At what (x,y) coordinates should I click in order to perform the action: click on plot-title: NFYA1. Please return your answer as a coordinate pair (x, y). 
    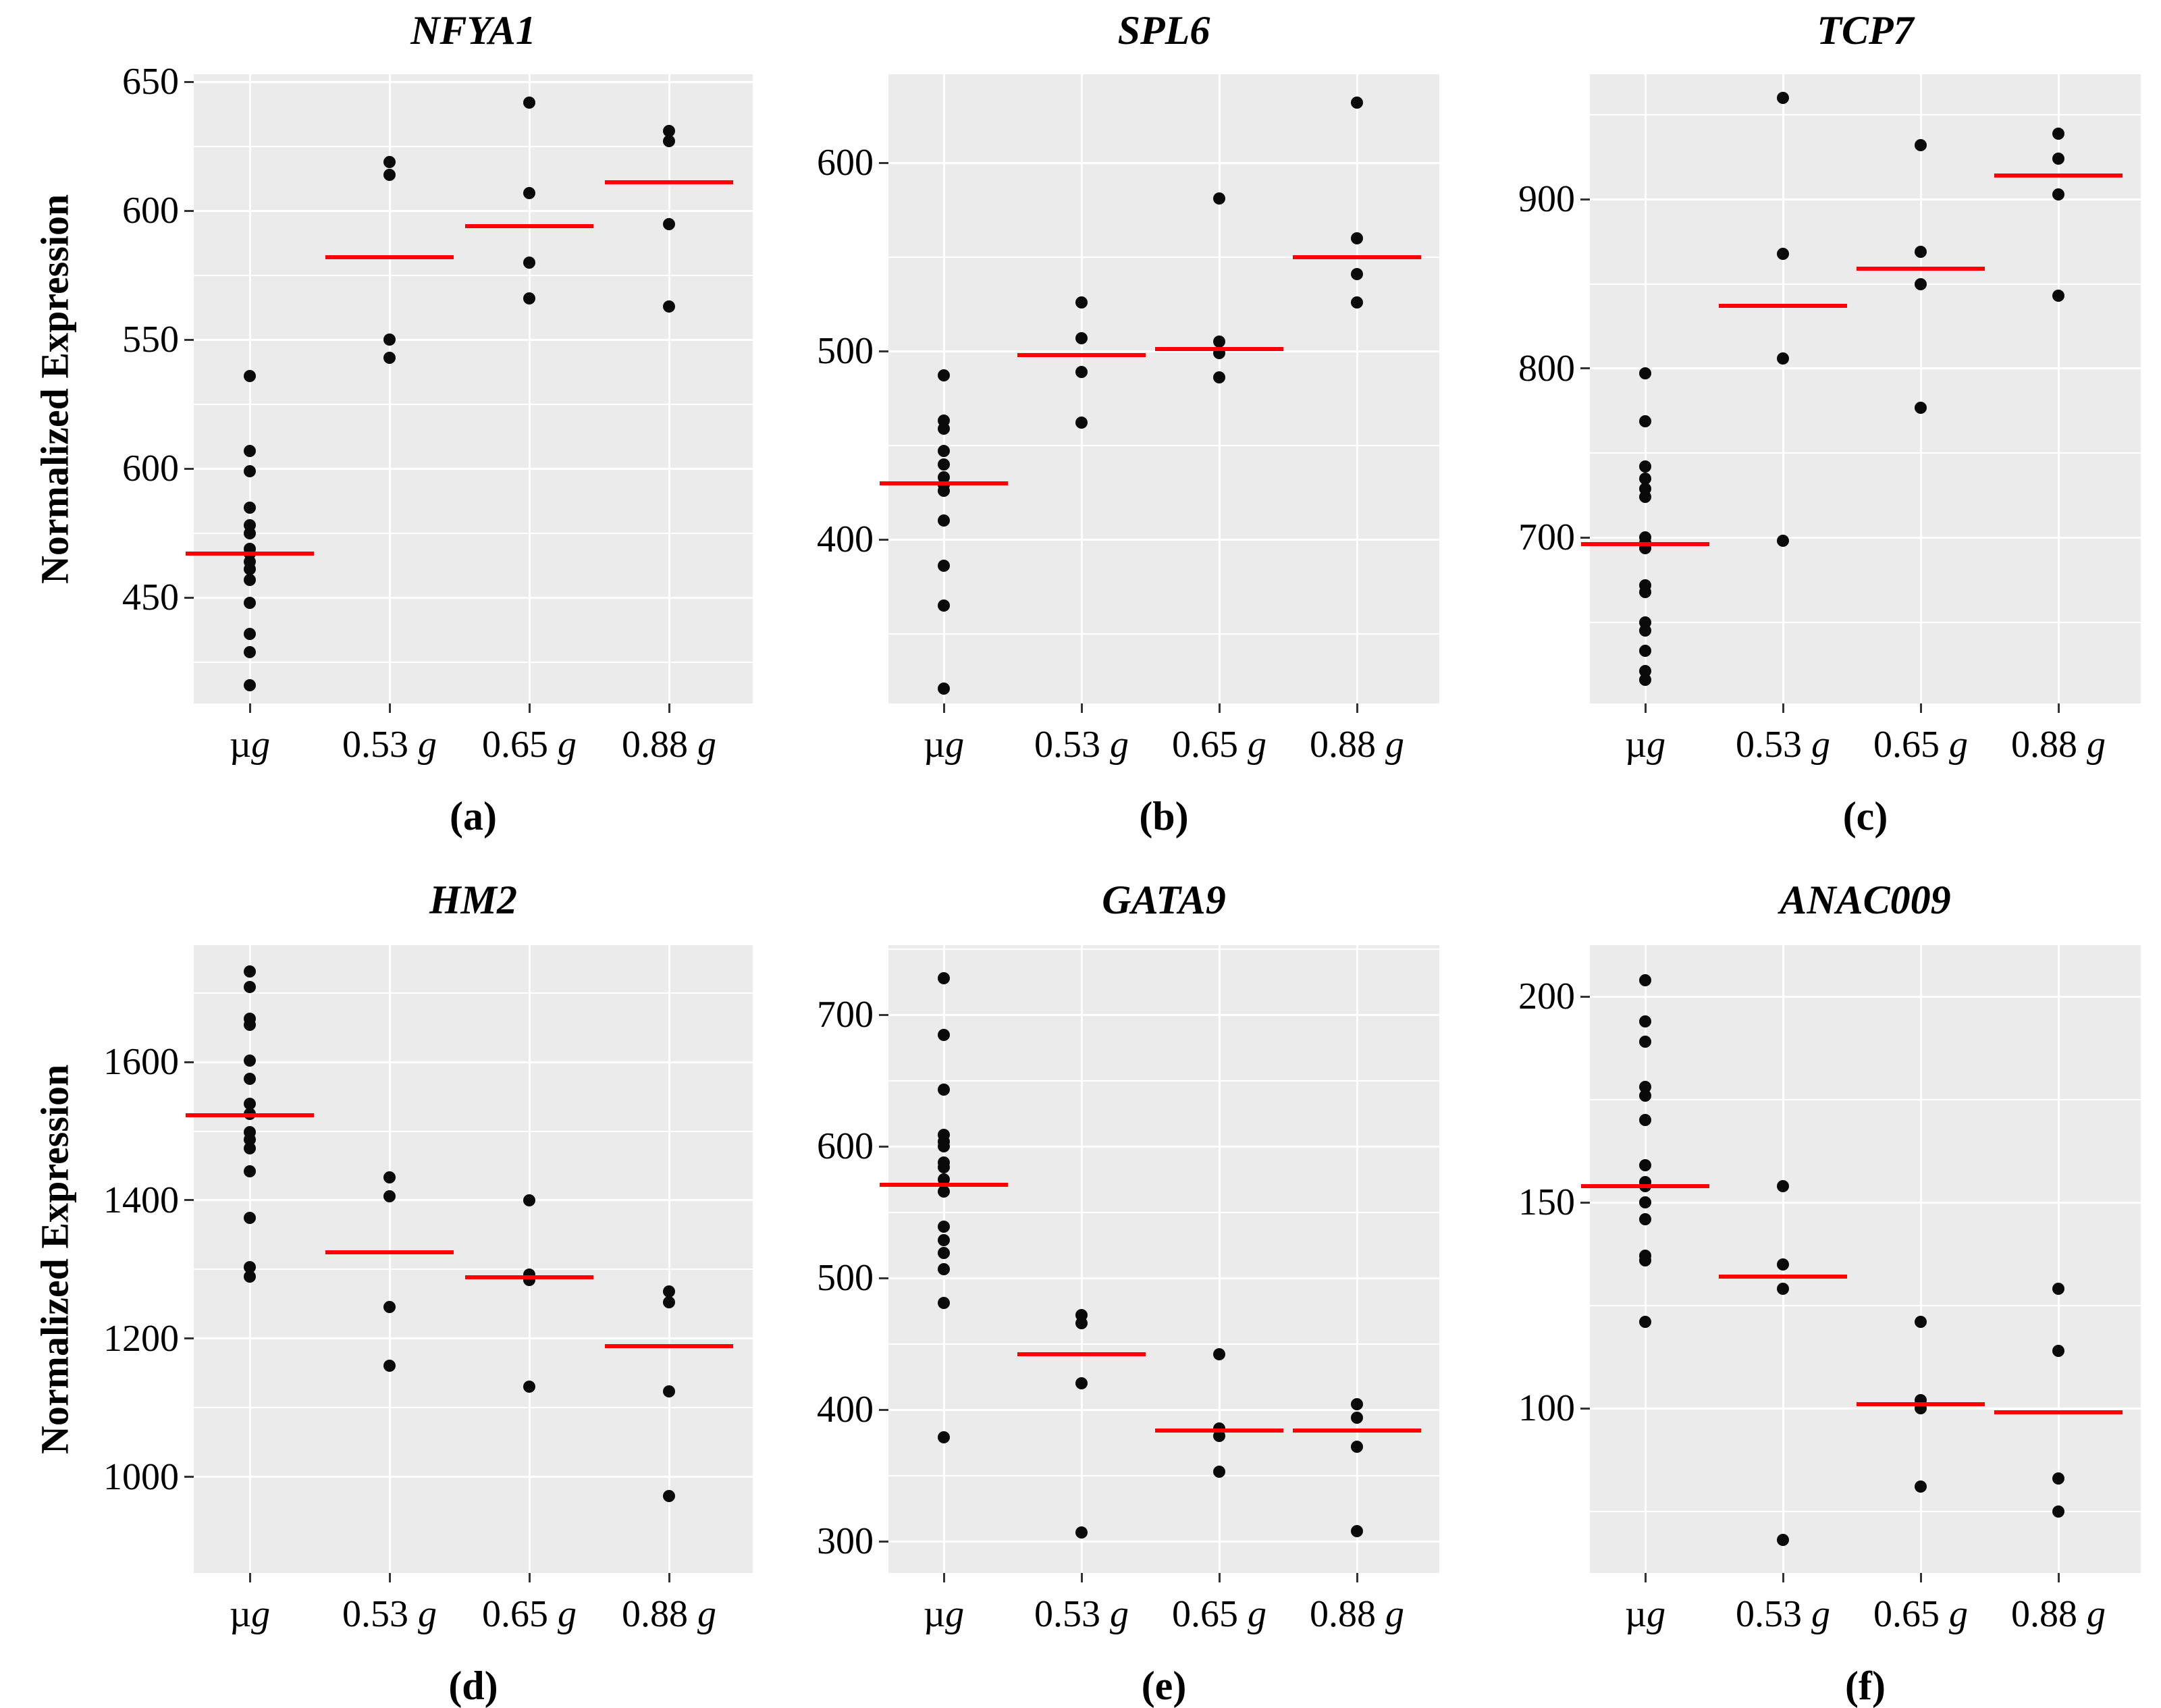
    Looking at the image, I should click on (473, 30).